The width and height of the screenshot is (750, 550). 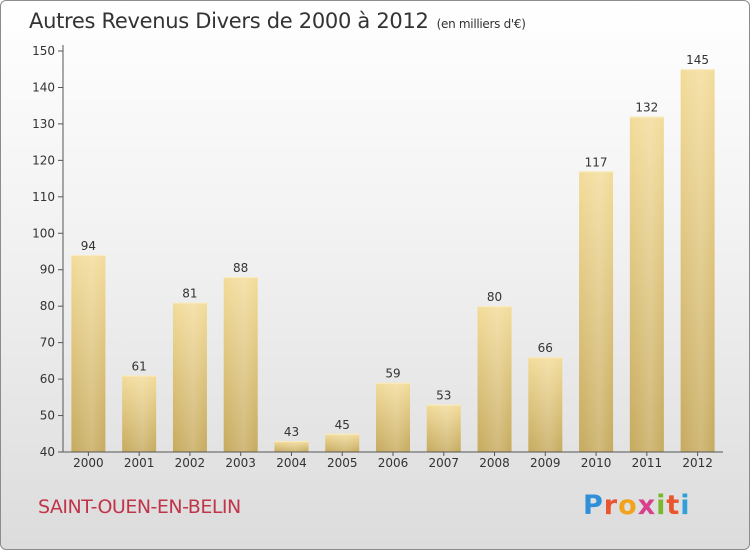 I want to click on x-tick-label: 2001, so click(x=139, y=463).